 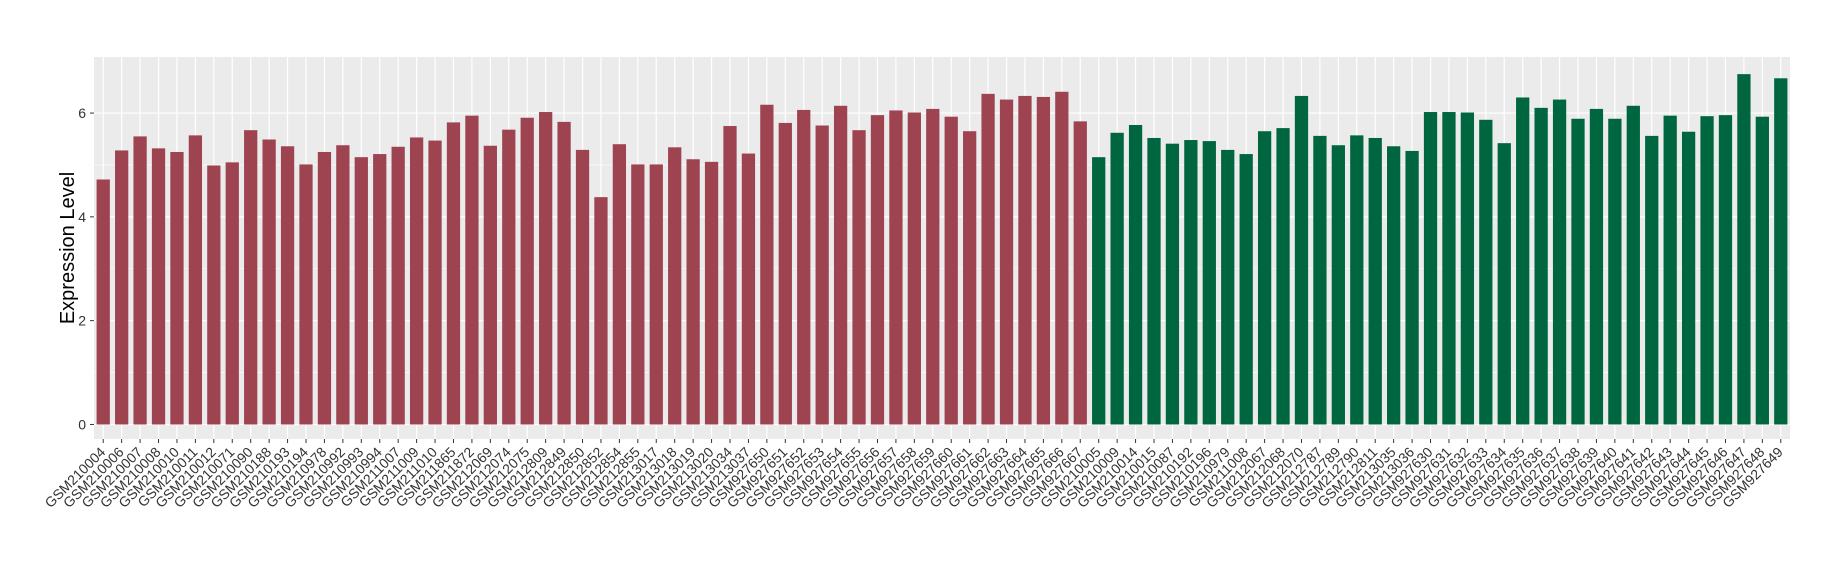 I want to click on bar-GSM927648, so click(x=1762, y=270).